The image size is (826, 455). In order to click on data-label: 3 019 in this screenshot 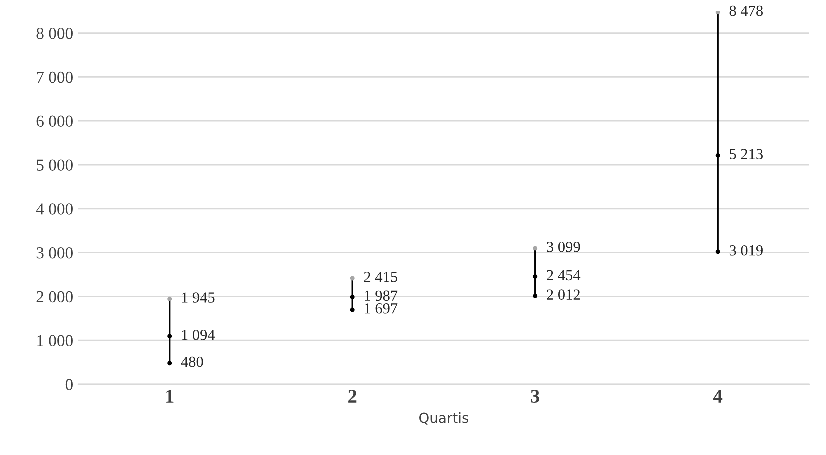, I will do `click(746, 250)`.